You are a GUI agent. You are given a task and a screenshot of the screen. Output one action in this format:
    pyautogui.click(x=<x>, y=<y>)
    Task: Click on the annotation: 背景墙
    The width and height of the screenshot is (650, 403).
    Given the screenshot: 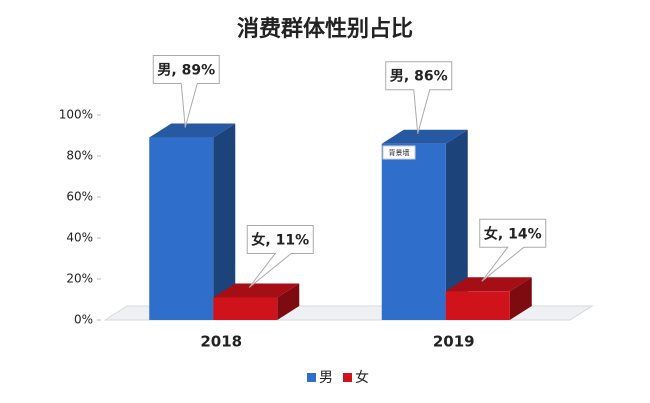 What is the action you would take?
    pyautogui.click(x=399, y=152)
    